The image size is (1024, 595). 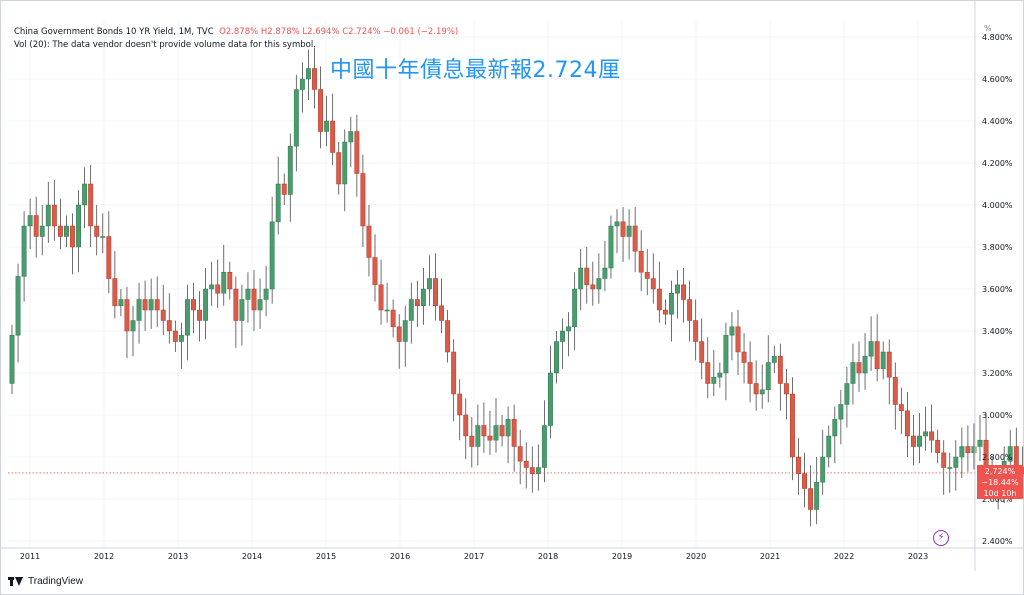 What do you see at coordinates (997, 247) in the screenshot?
I see `y-tick-label: 3.800%` at bounding box center [997, 247].